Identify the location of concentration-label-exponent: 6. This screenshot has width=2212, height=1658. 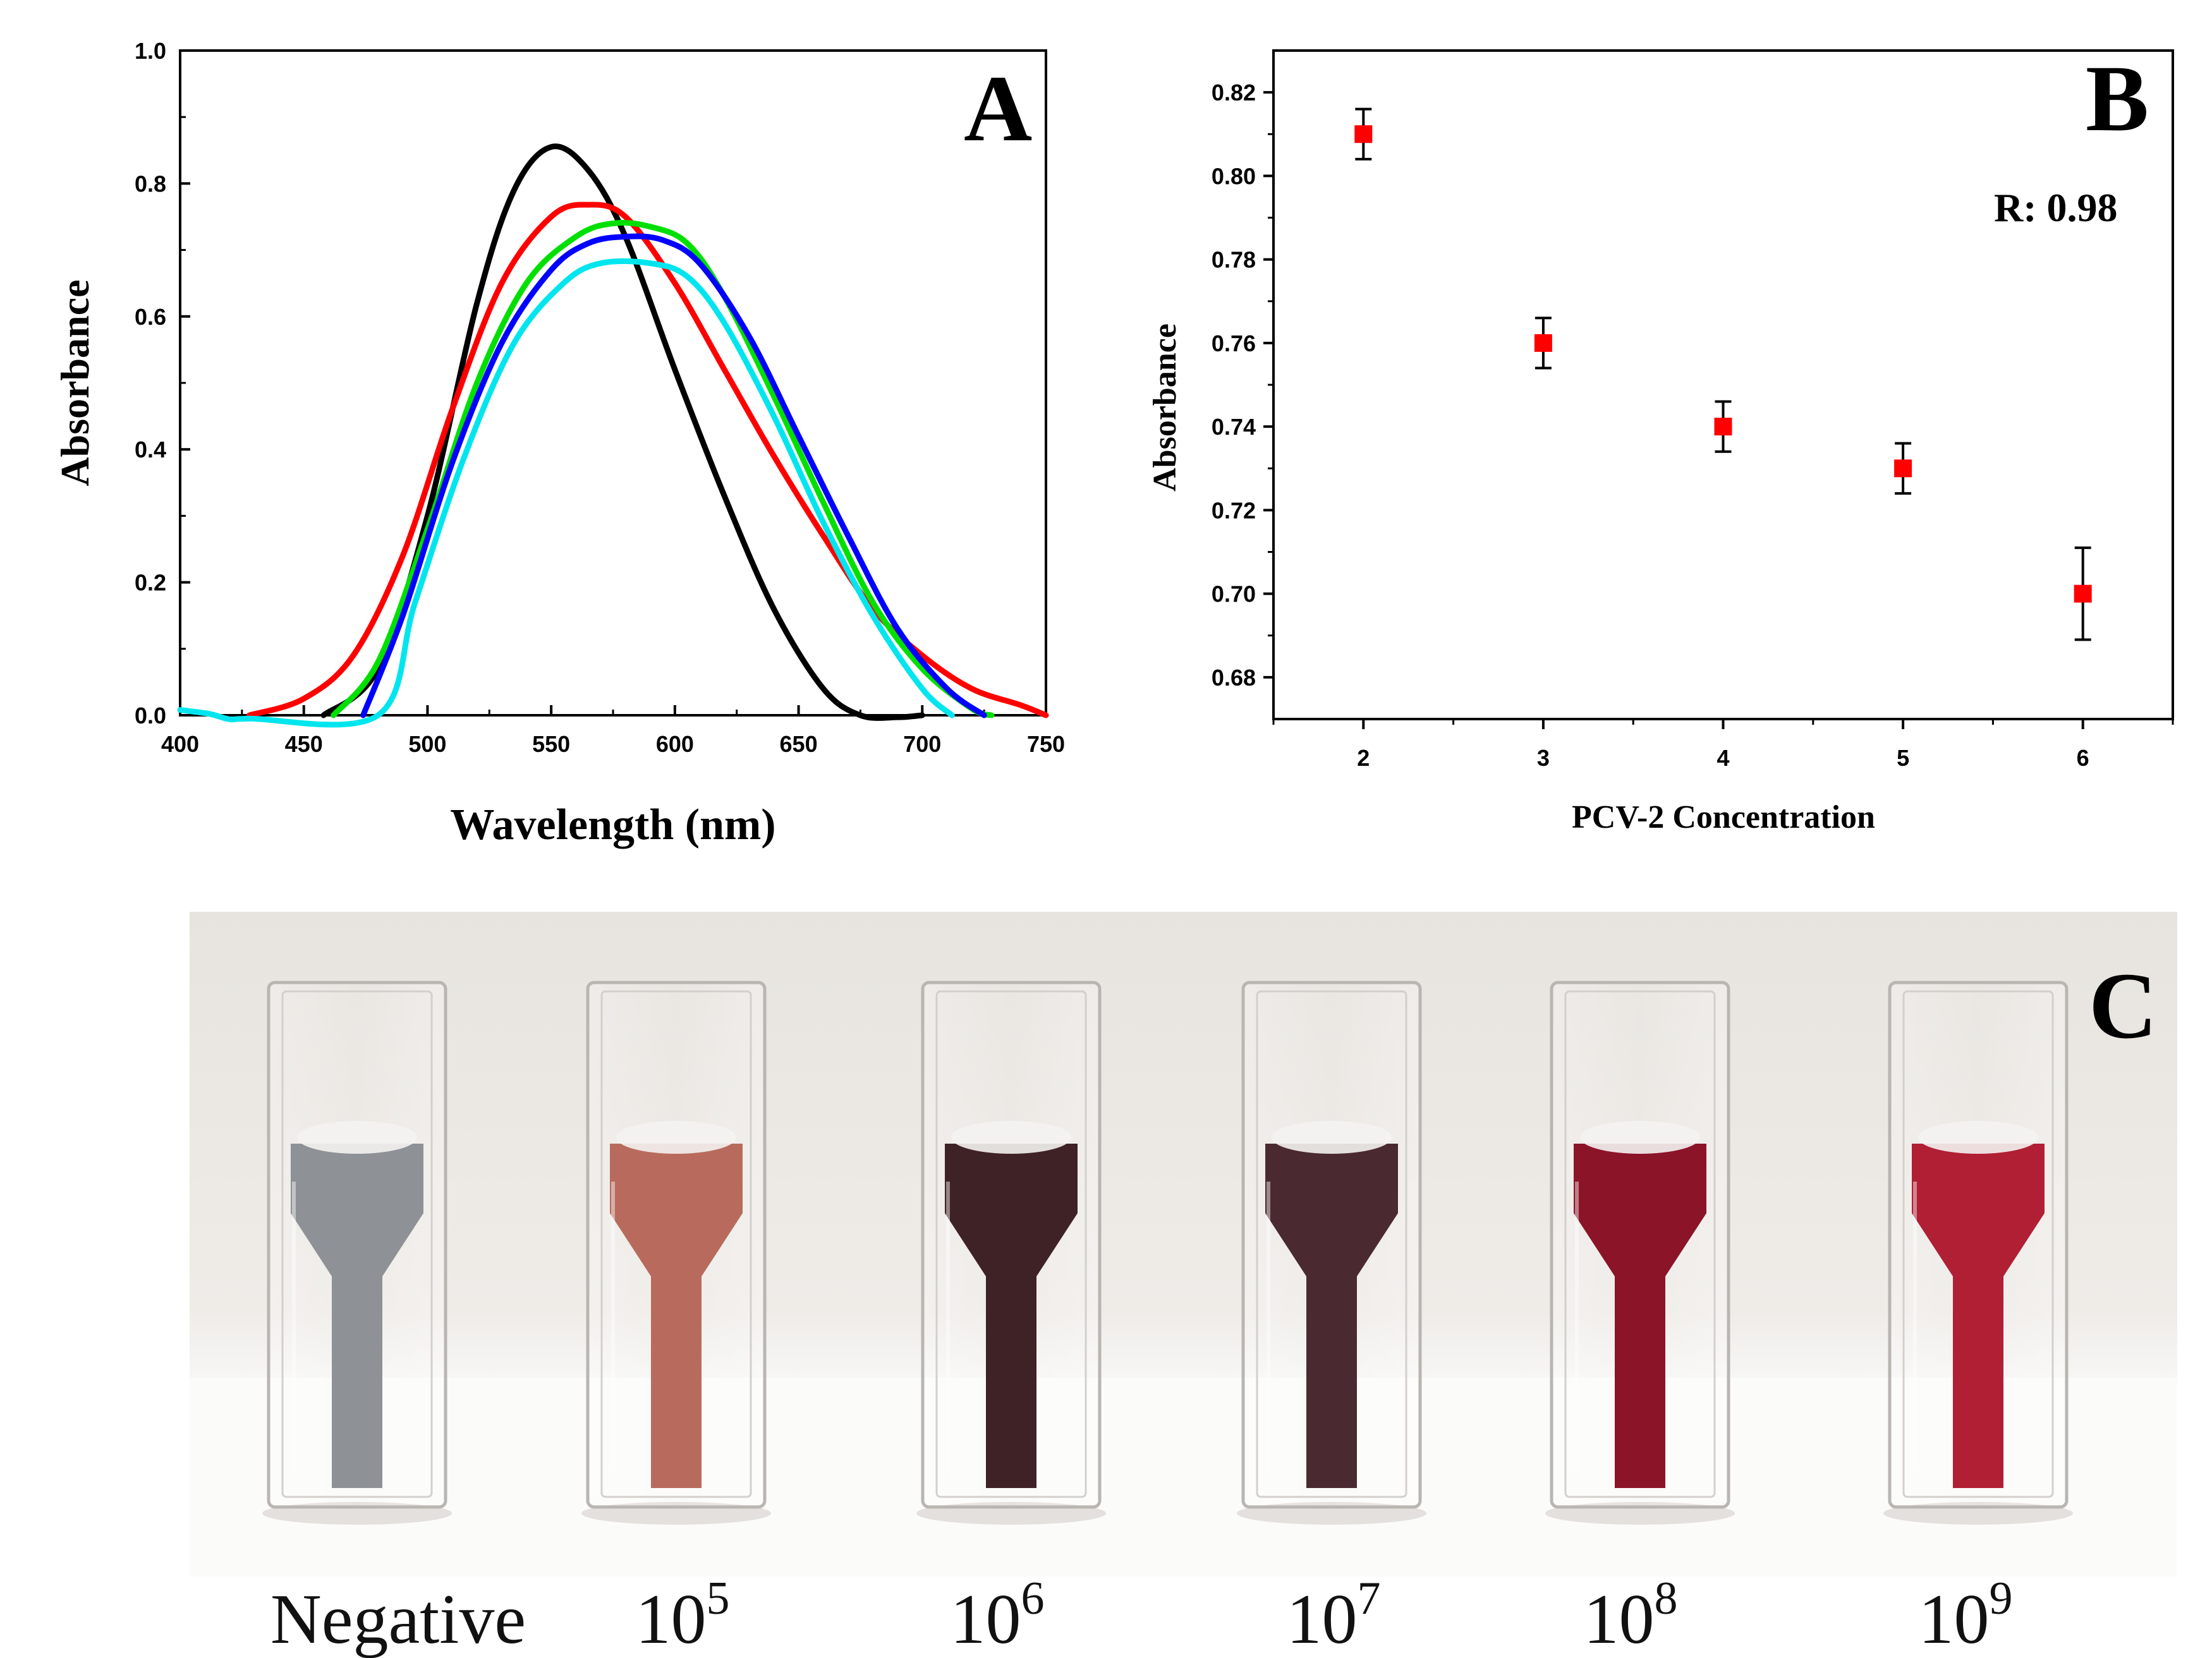
(1033, 1599).